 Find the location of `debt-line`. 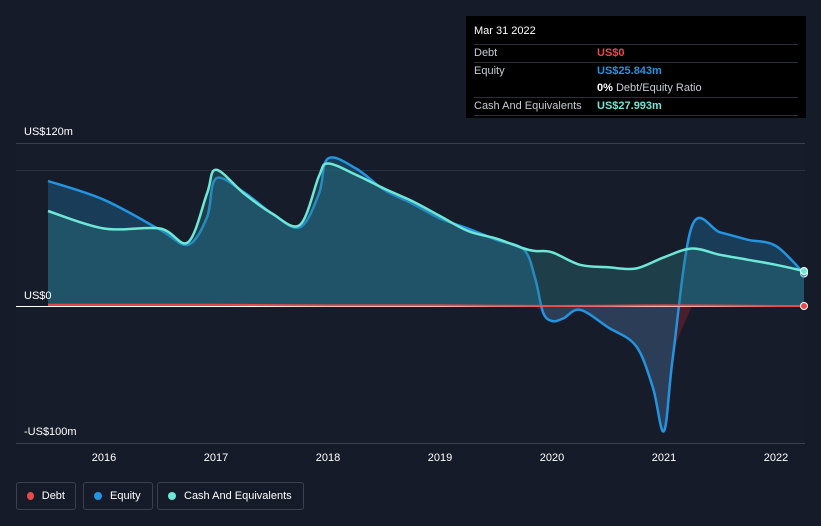

debt-line is located at coordinates (426, 305).